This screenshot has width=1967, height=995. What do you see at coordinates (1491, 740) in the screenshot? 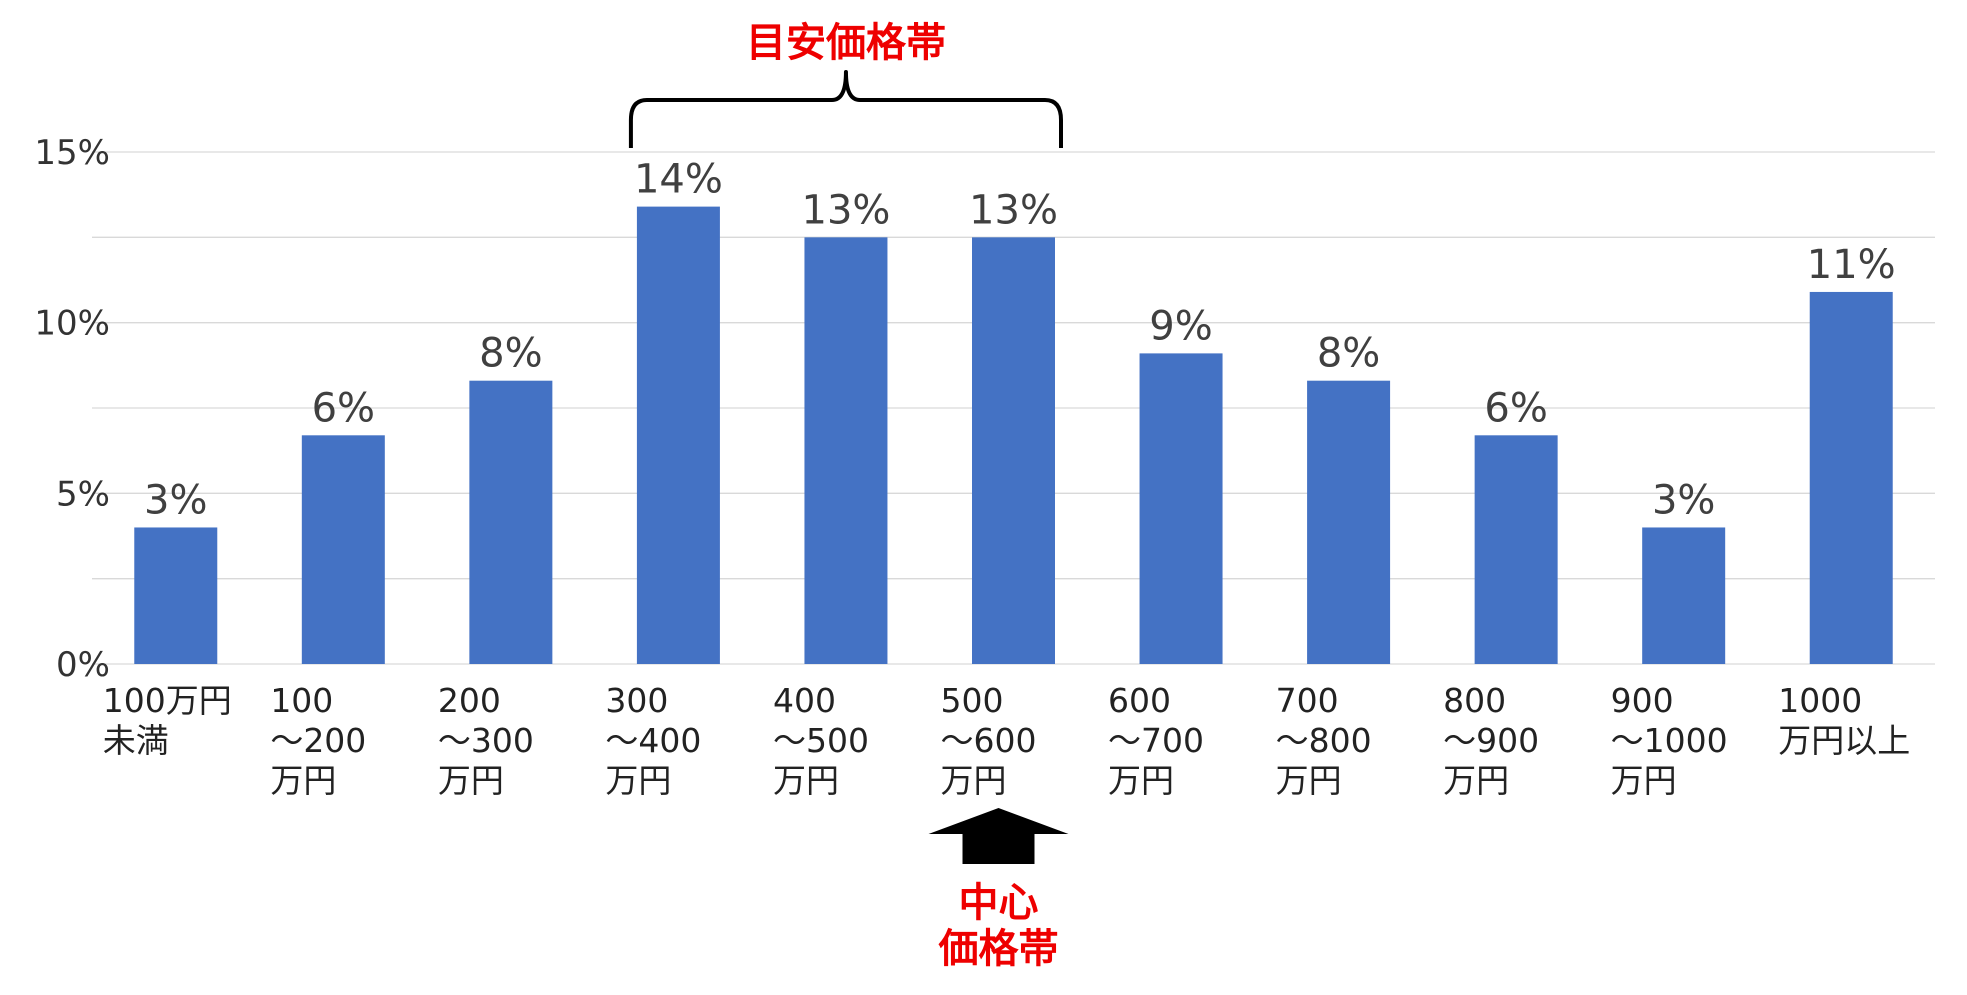
I see `x-category-line: ～900` at bounding box center [1491, 740].